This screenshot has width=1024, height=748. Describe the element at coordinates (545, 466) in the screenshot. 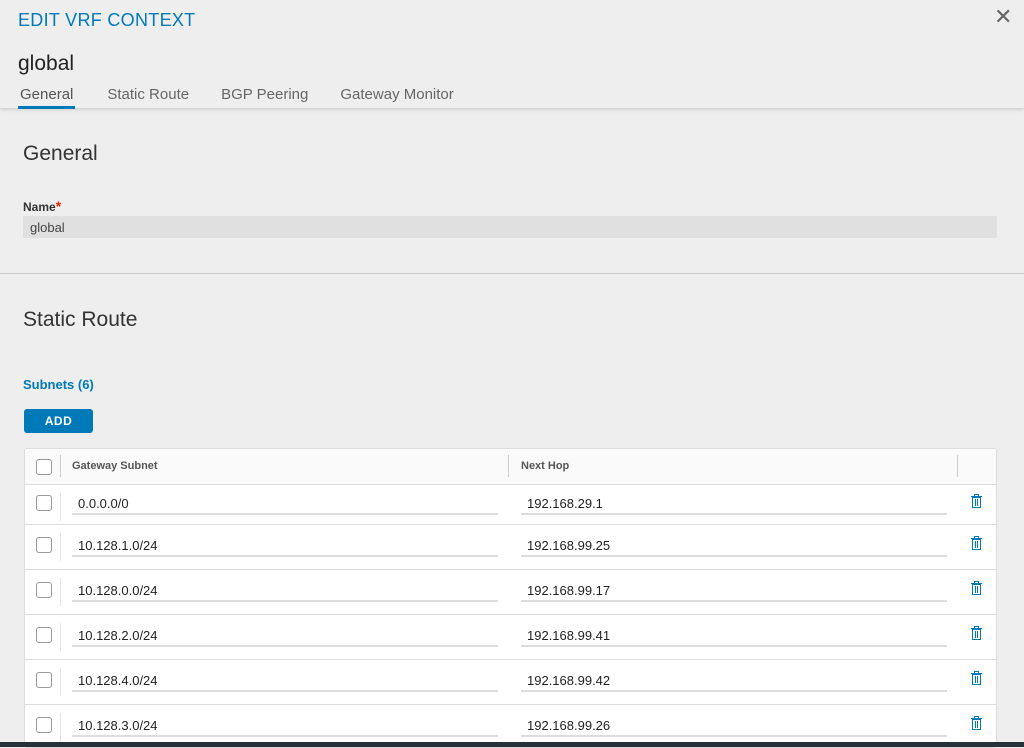

I see `column-next-hop: Next Hop` at that location.